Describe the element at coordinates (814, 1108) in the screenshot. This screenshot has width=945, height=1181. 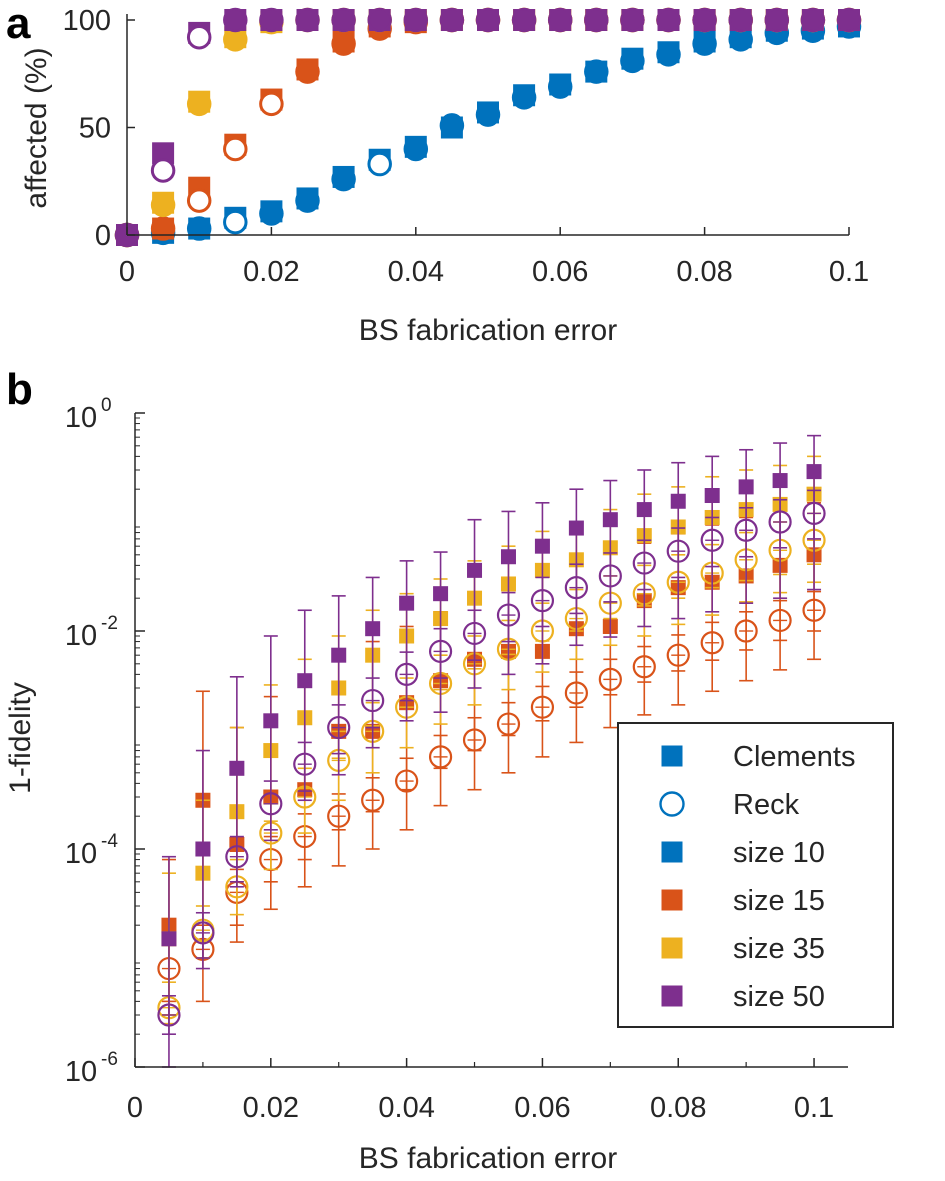
I see `panel-b-x-tick-label: 0.1` at that location.